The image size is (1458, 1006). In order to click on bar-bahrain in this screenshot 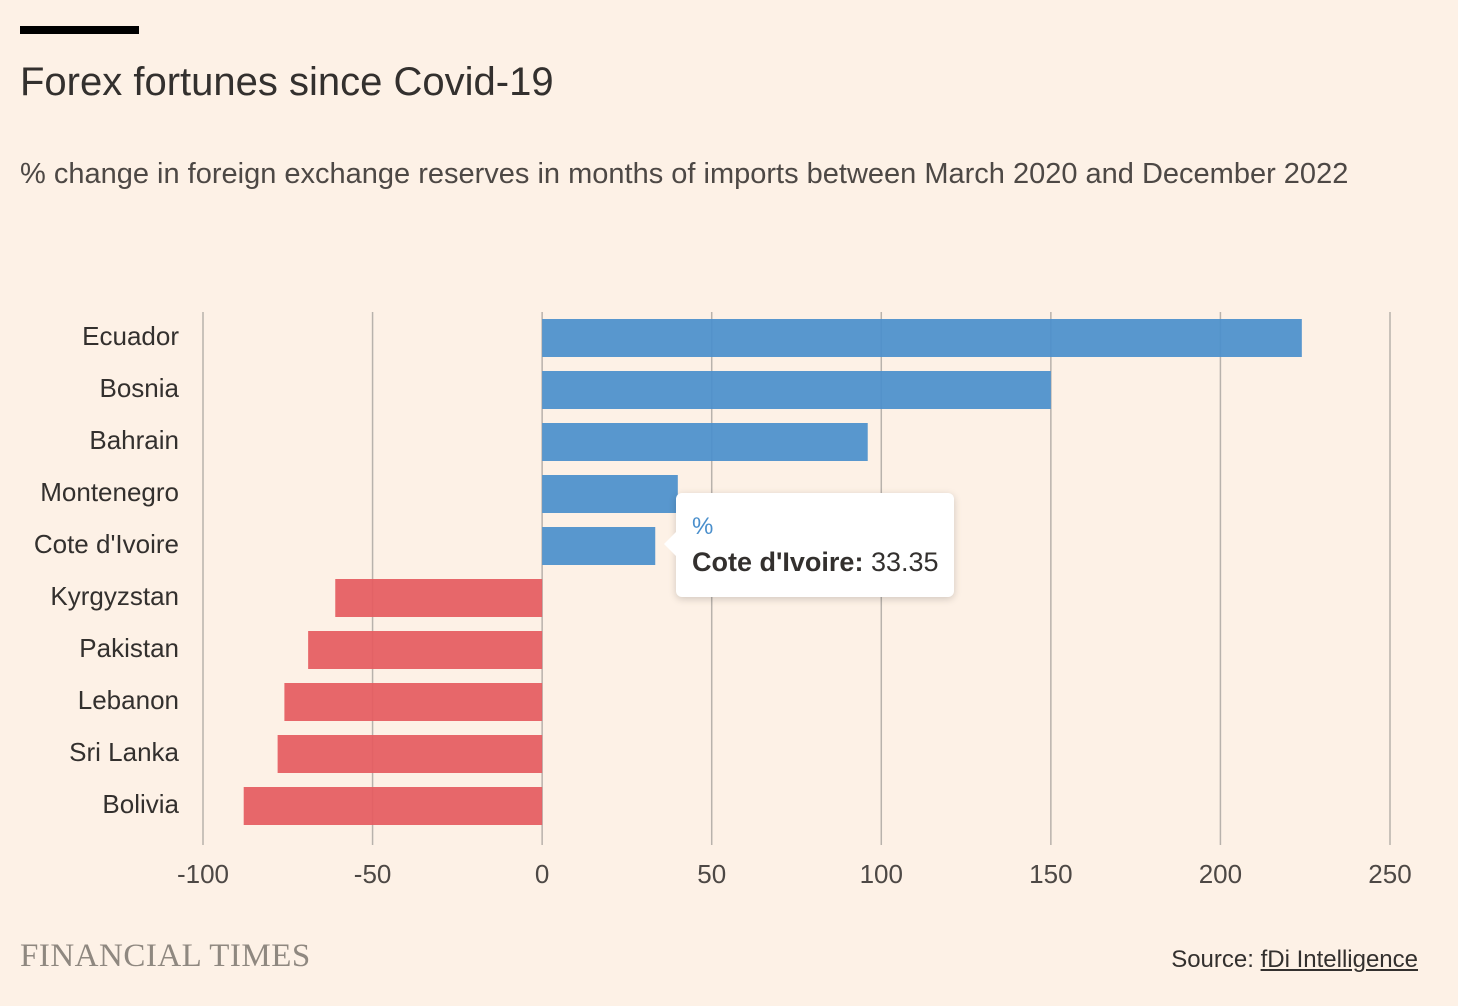, I will do `click(705, 442)`.